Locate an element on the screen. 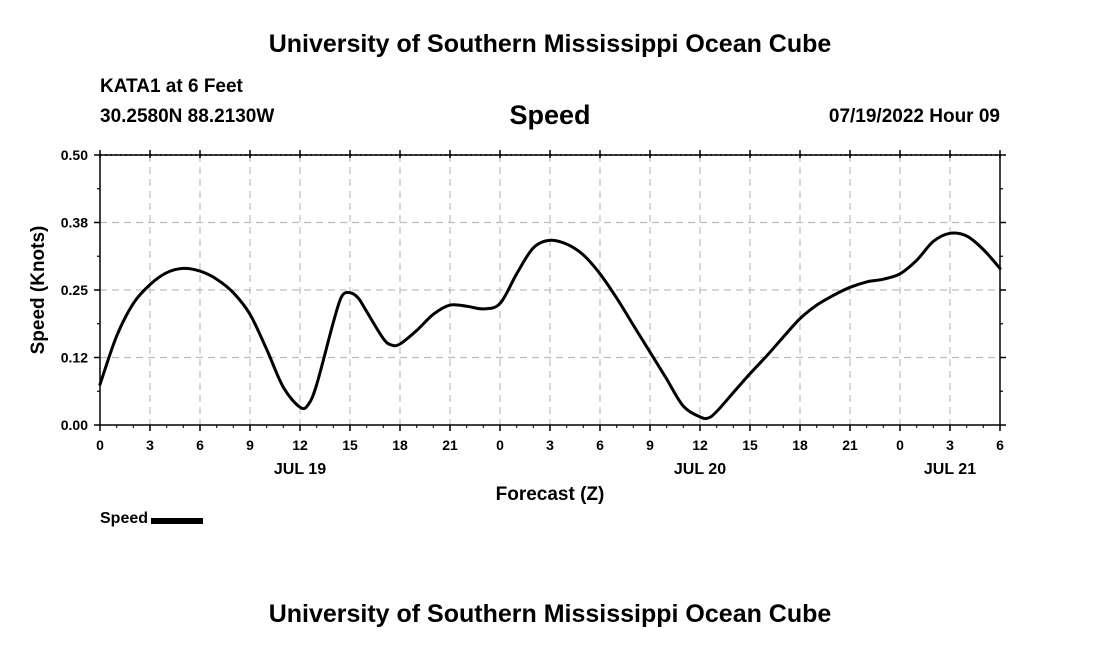 The image size is (1100, 650). date-label: JUL 19 is located at coordinates (300, 469).